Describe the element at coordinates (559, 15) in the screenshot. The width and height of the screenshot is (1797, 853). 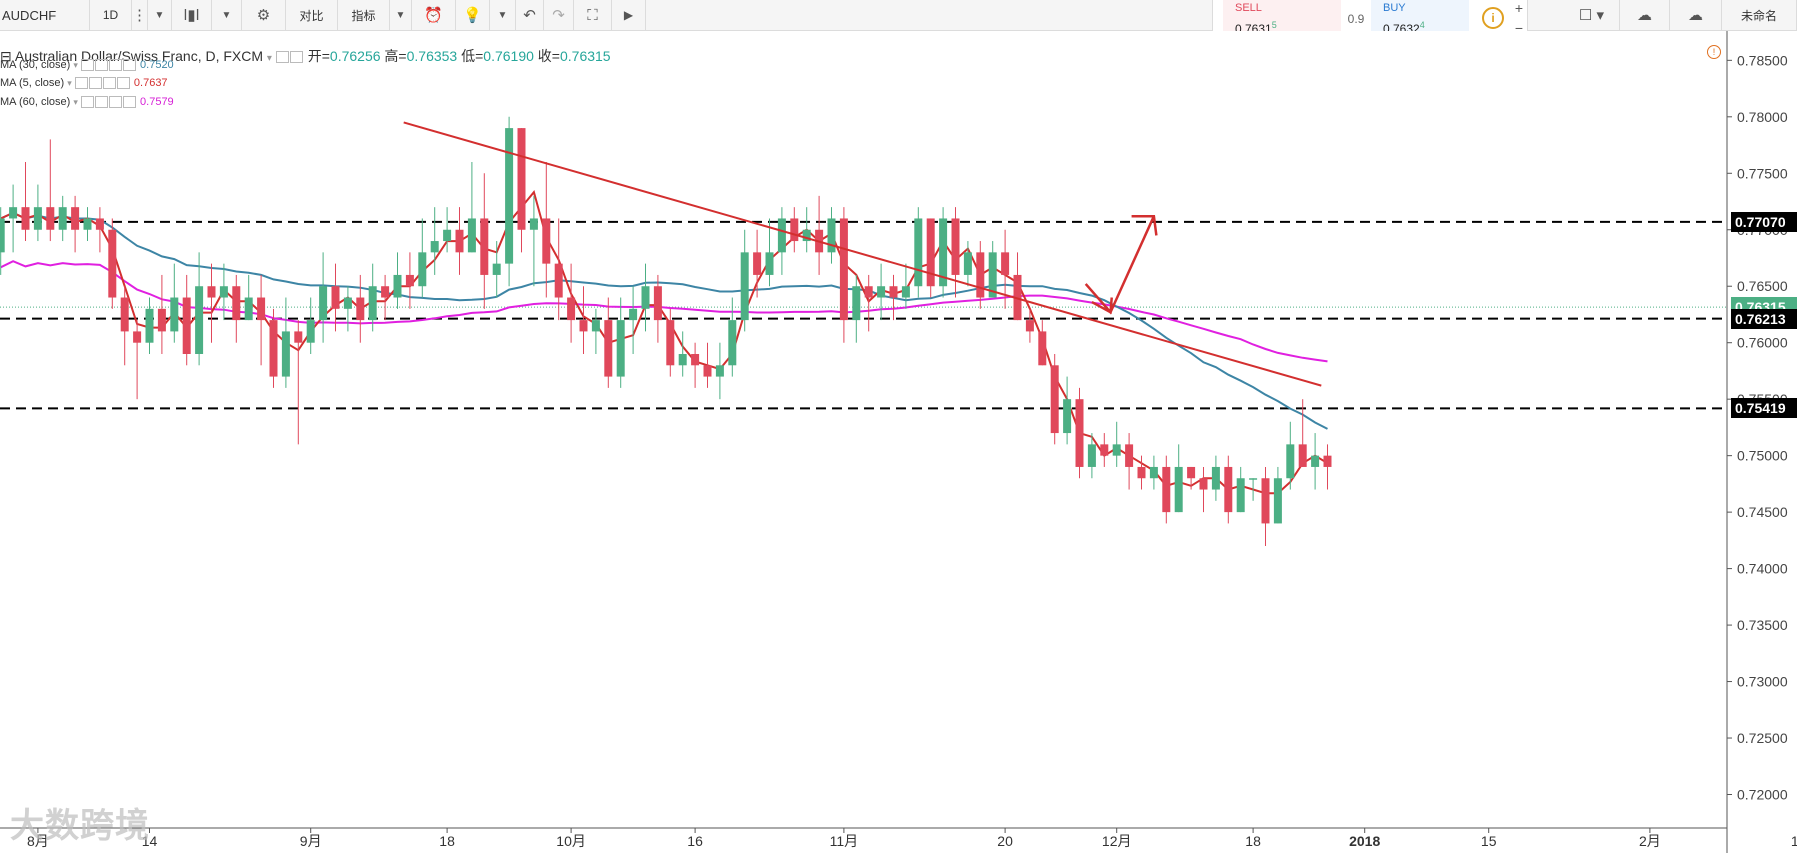
I see `redo-icon: ↷` at that location.